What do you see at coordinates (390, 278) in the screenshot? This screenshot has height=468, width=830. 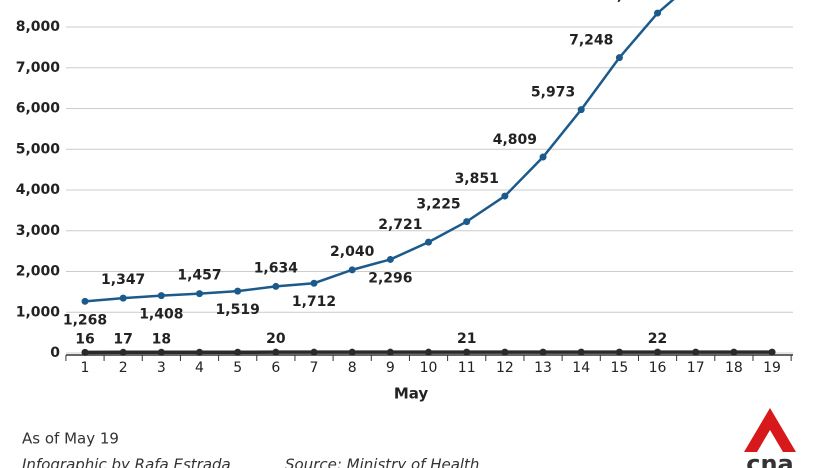 I see `data-label: 2,296` at bounding box center [390, 278].